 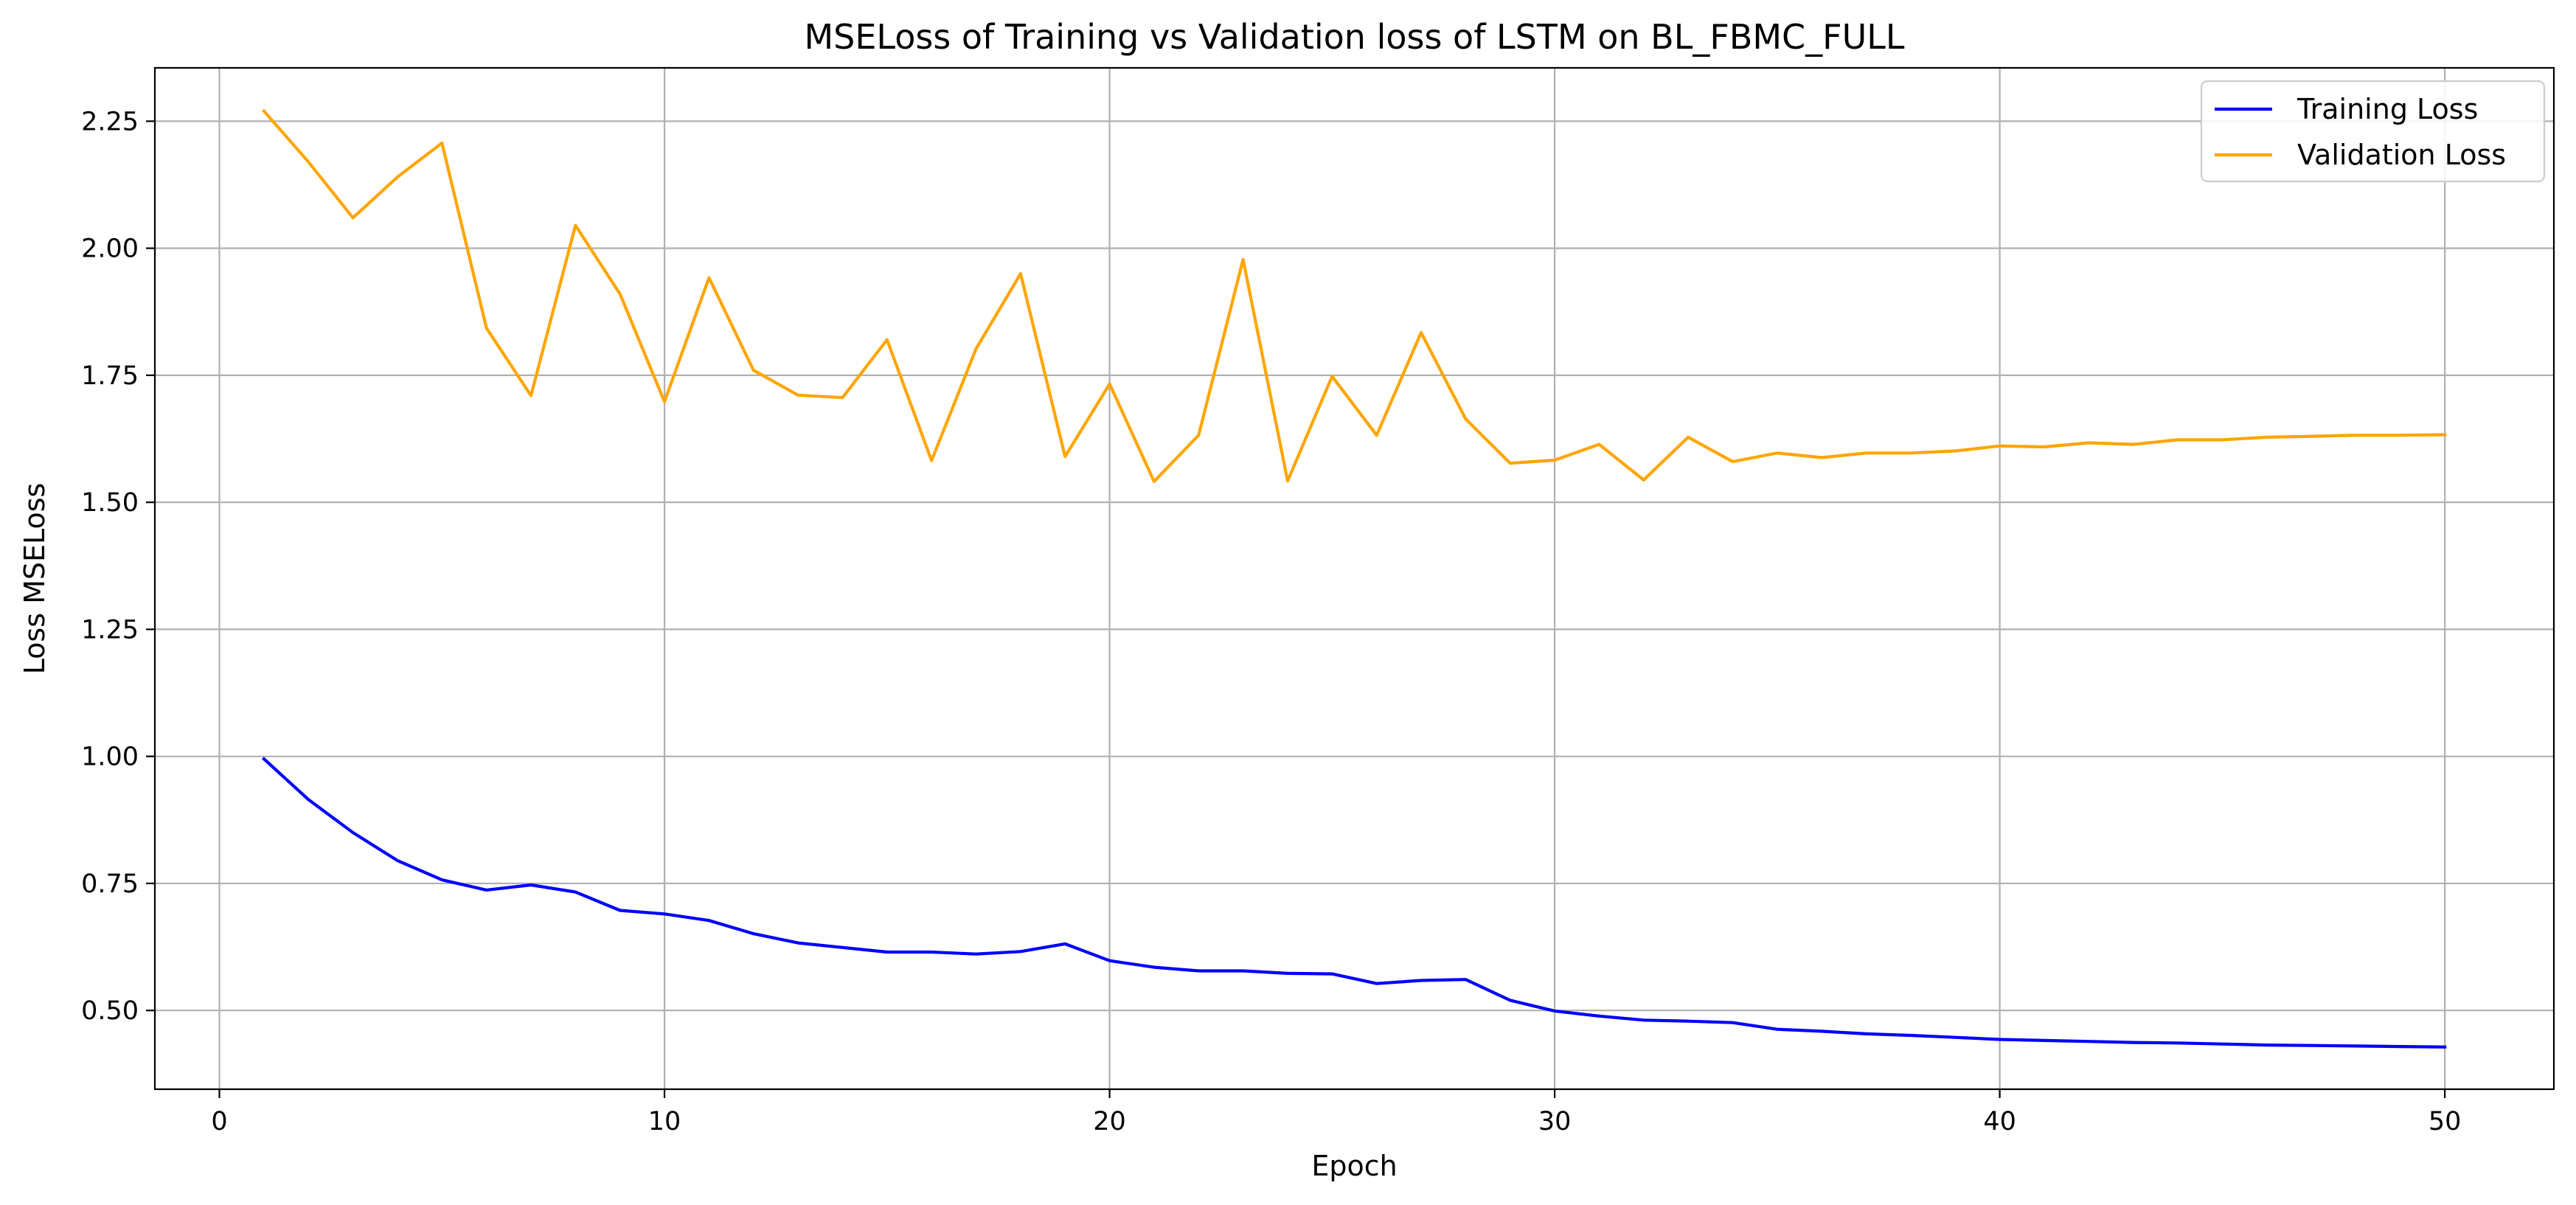 I want to click on legend-label-training-loss: Training Loss, so click(x=2387, y=109).